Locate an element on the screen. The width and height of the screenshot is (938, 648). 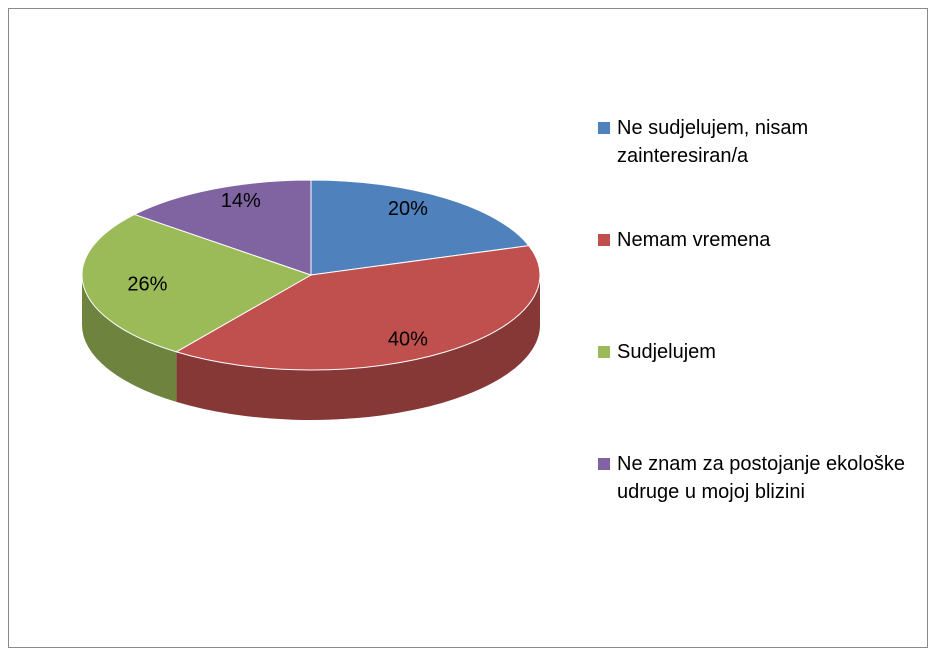
data-label: 26% is located at coordinates (147, 284).